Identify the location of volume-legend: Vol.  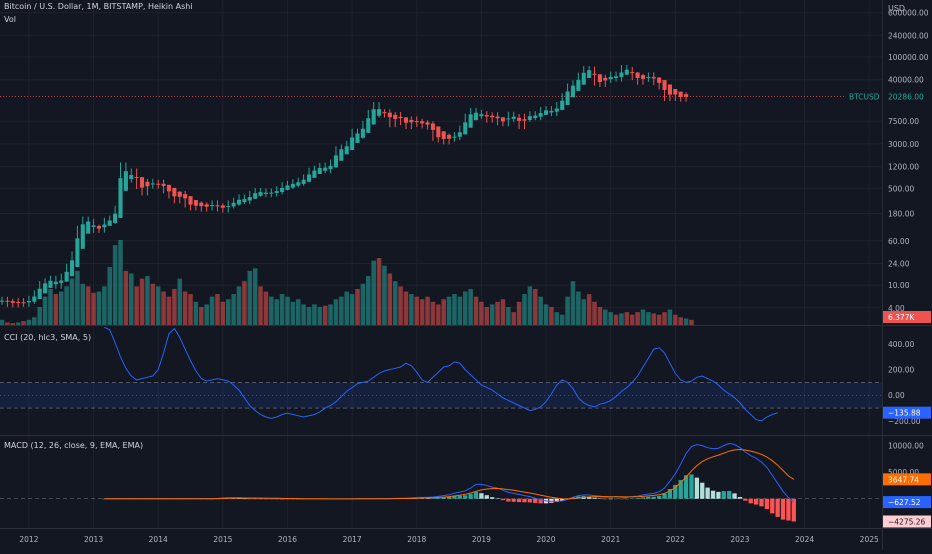
(10, 19).